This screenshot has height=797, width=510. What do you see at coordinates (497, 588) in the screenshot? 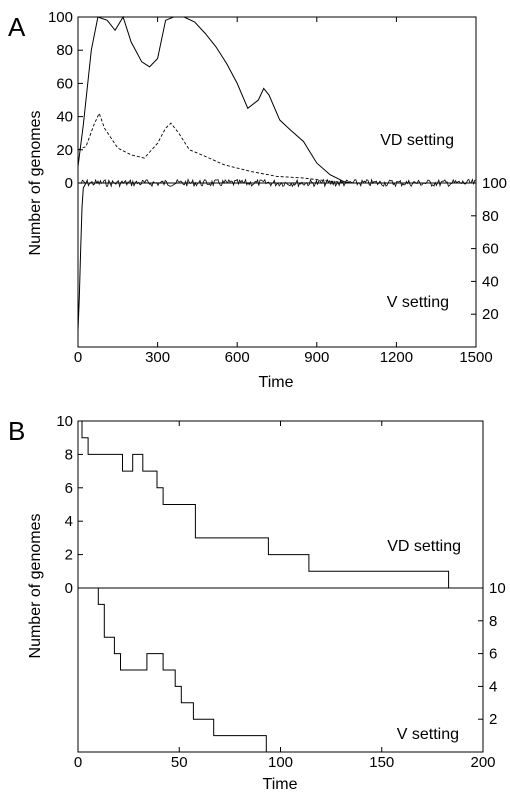
I see `panel-b-bottom-ytick-label: 10` at bounding box center [497, 588].